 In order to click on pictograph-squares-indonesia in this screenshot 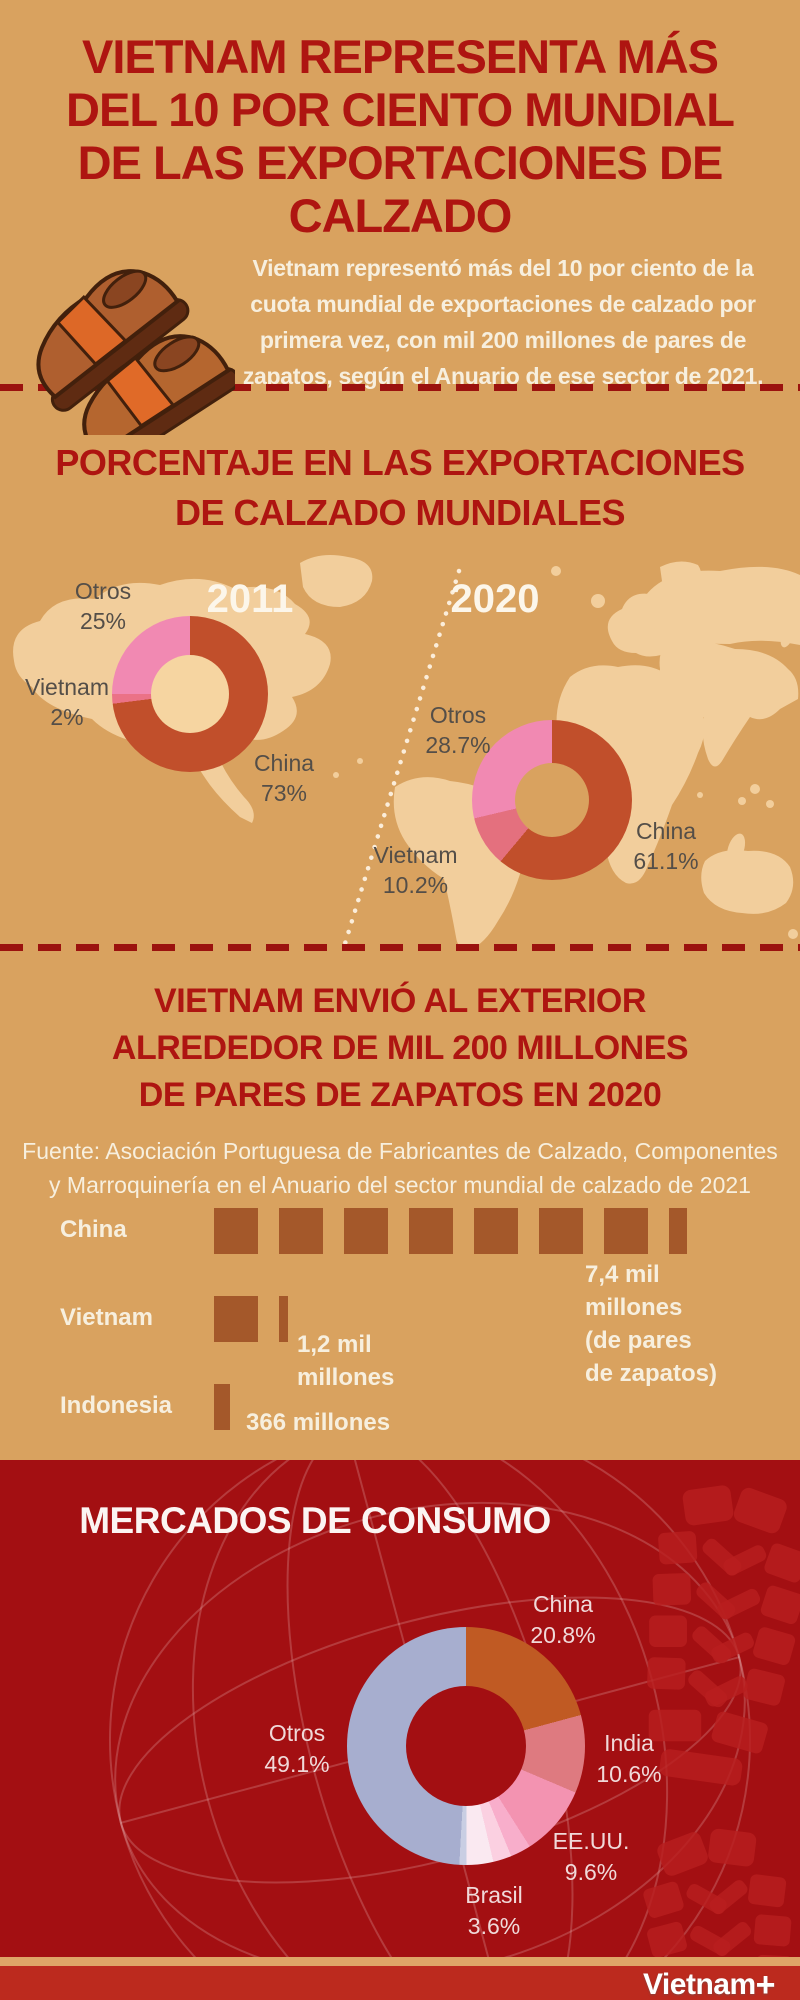, I will do `click(232, 1407)`.